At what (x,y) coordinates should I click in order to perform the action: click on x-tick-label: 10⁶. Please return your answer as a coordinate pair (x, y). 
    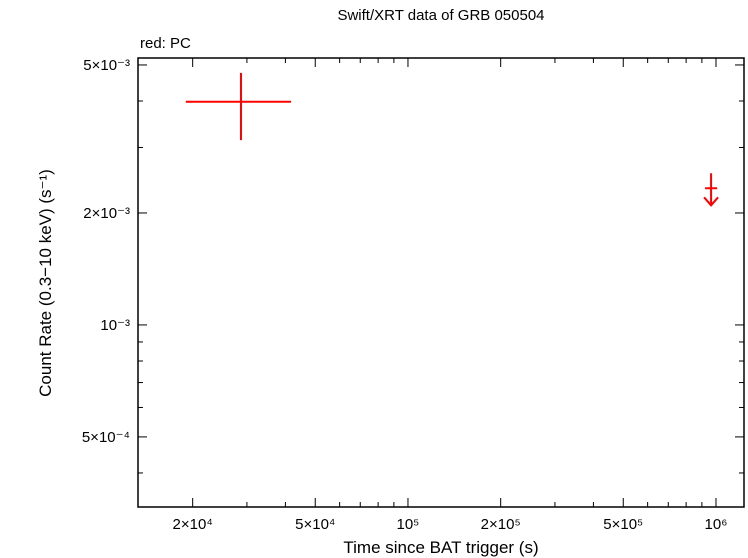
    Looking at the image, I should click on (716, 524).